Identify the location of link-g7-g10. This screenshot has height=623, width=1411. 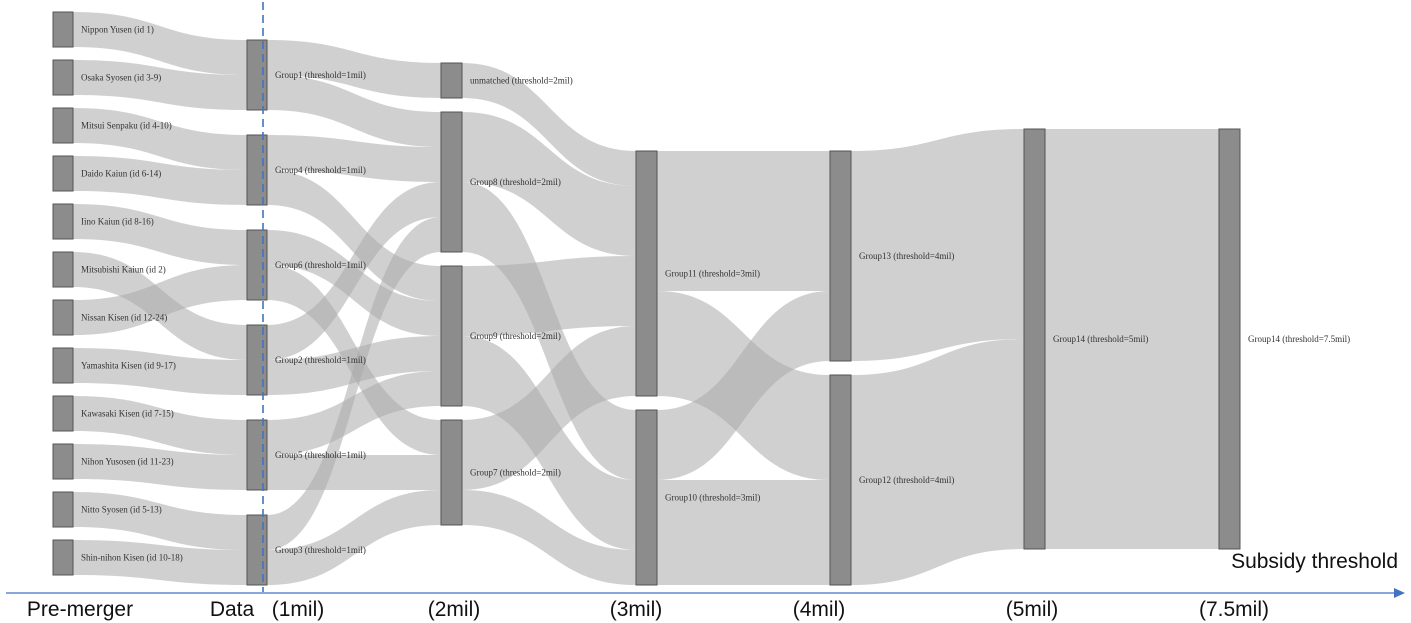
(549, 537).